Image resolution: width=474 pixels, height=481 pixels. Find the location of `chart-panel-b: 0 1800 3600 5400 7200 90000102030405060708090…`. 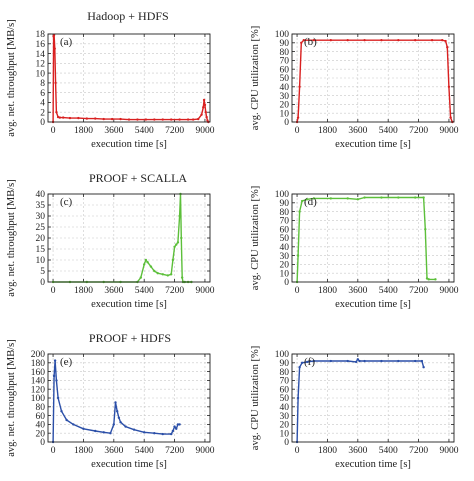

chart-panel-b: 0 1800 3600 5400 7200 90000102030405060708090… is located at coordinates (354, 88).